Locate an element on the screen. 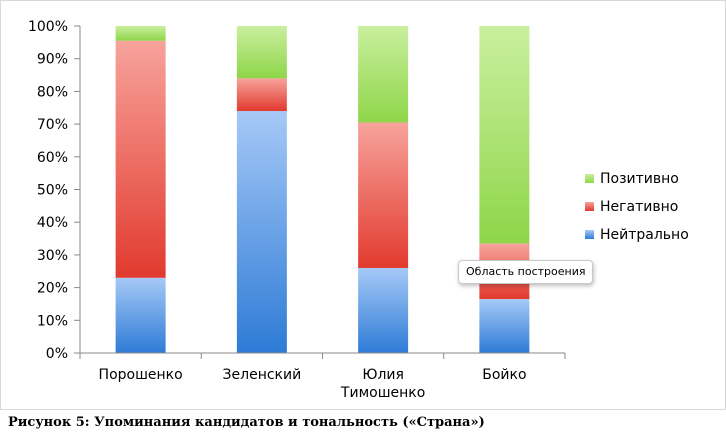 This screenshot has width=726, height=445. y-tick-label: 0% is located at coordinates (57, 354).